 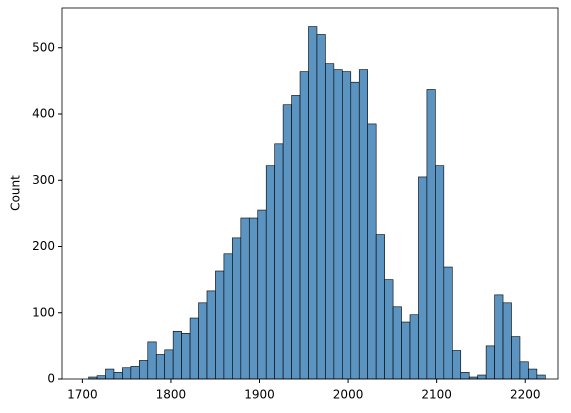 I want to click on y-tick-label: 0, so click(x=51, y=379).